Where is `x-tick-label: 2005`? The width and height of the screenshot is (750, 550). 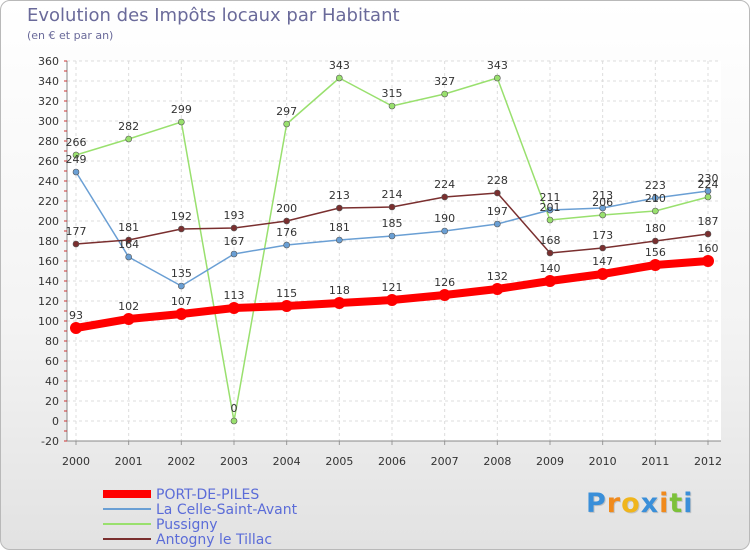 x-tick-label: 2005 is located at coordinates (339, 461).